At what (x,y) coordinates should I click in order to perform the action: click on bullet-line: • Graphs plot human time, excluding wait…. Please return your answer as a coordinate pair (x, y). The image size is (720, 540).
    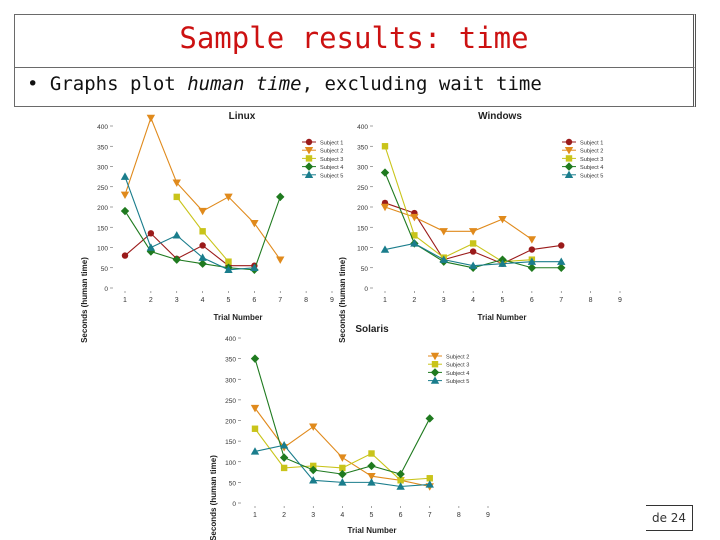
    Looking at the image, I should click on (284, 84).